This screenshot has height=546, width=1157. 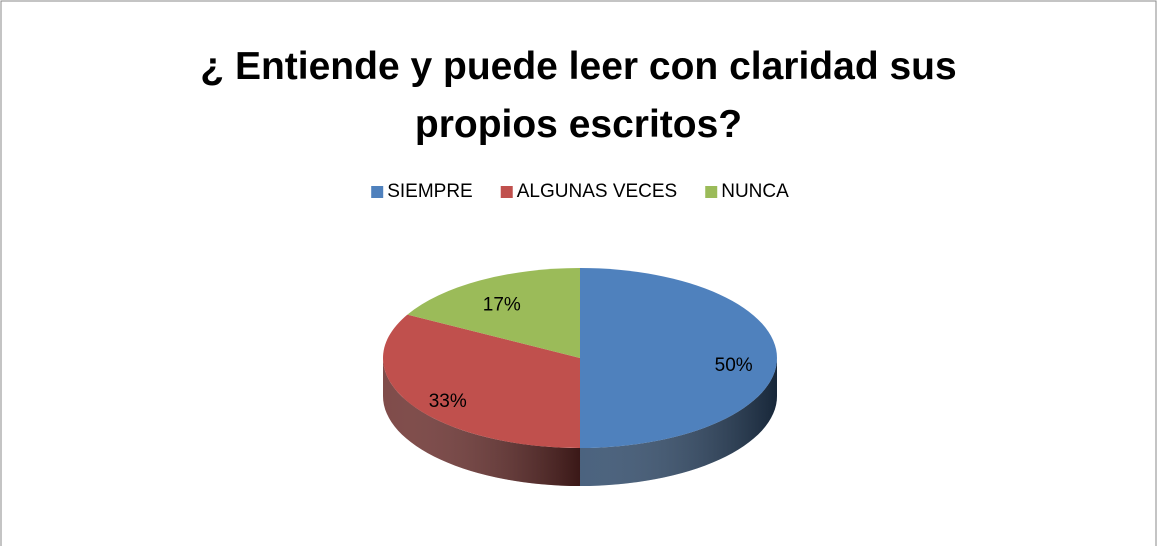 I want to click on pie-sides, so click(x=580, y=422).